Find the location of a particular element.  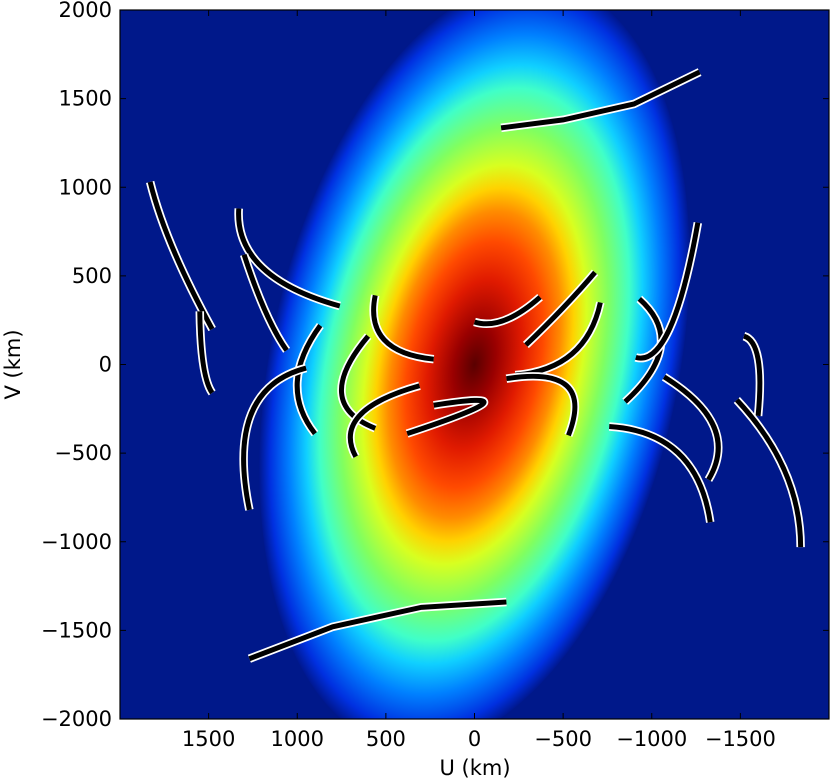

y-tick-label: −1500 is located at coordinates (76, 630).